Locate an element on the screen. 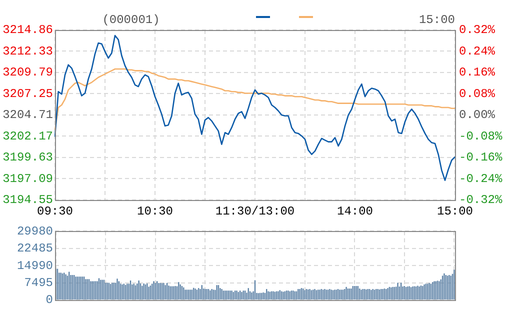 The image size is (505, 330). x-tick-label: 11:30/13:00 is located at coordinates (255, 211).